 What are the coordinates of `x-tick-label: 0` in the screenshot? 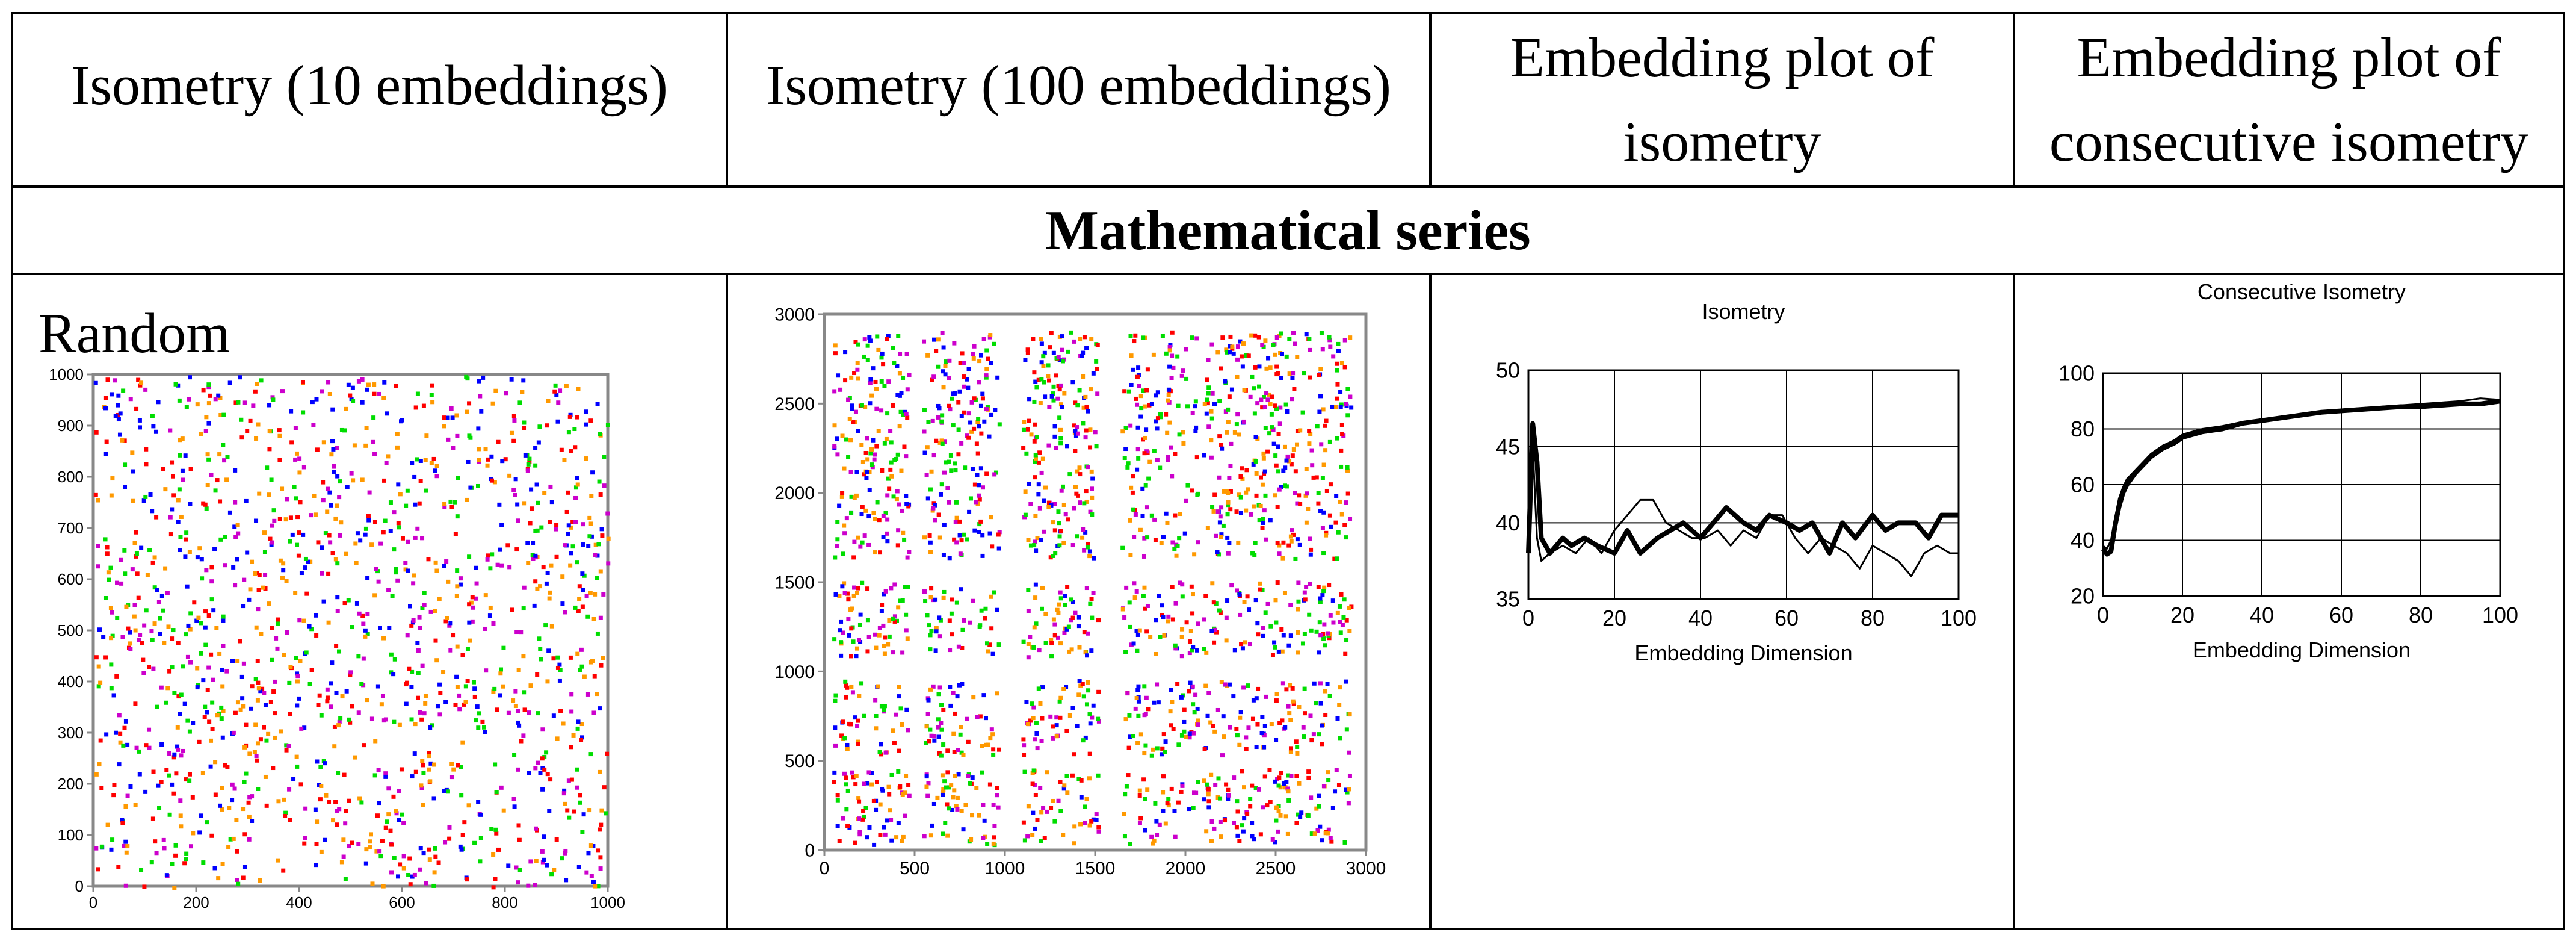 It's located at (1528, 618).